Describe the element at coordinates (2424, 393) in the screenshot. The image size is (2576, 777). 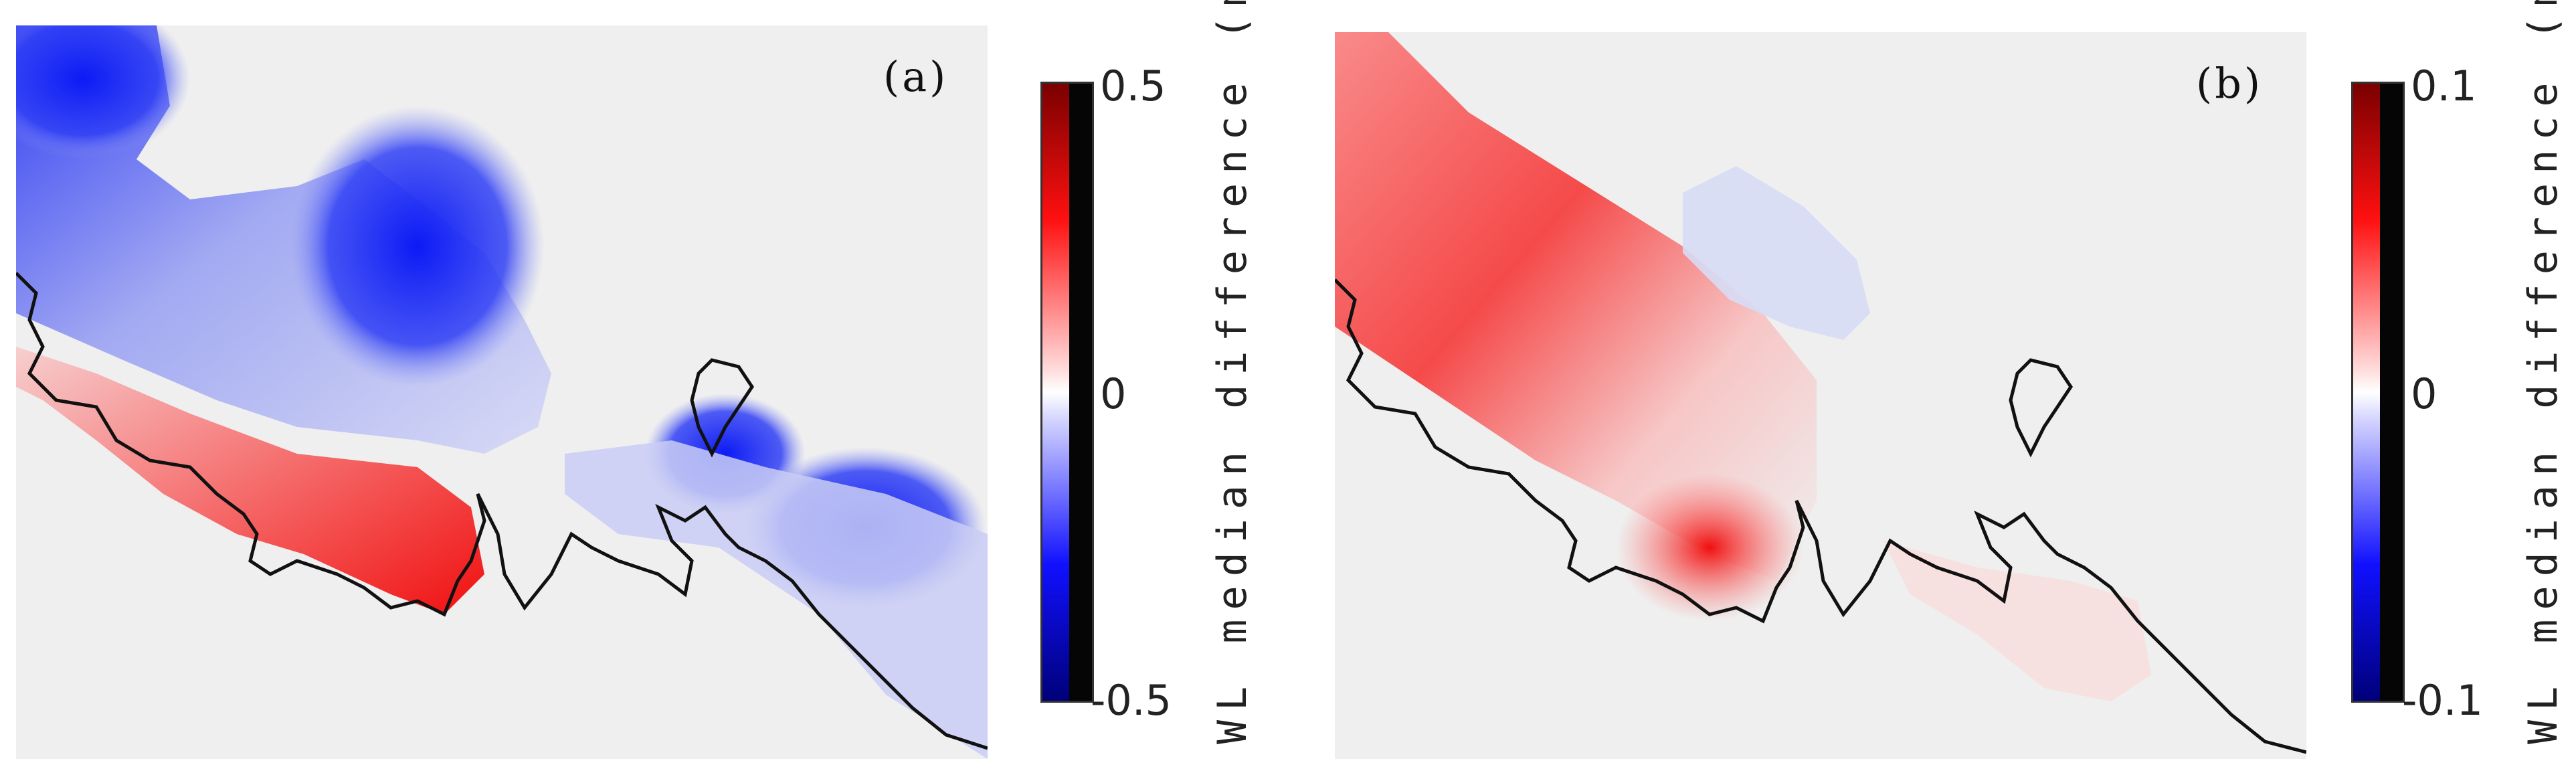
I see `colorbar-b-tick-mid: 0` at that location.